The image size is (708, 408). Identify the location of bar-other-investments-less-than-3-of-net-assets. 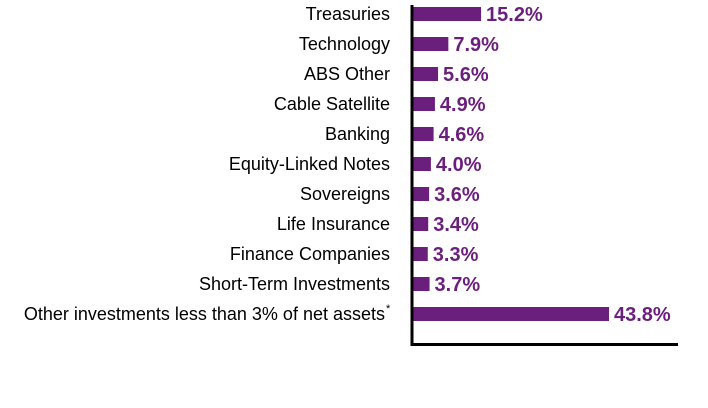
(511, 314).